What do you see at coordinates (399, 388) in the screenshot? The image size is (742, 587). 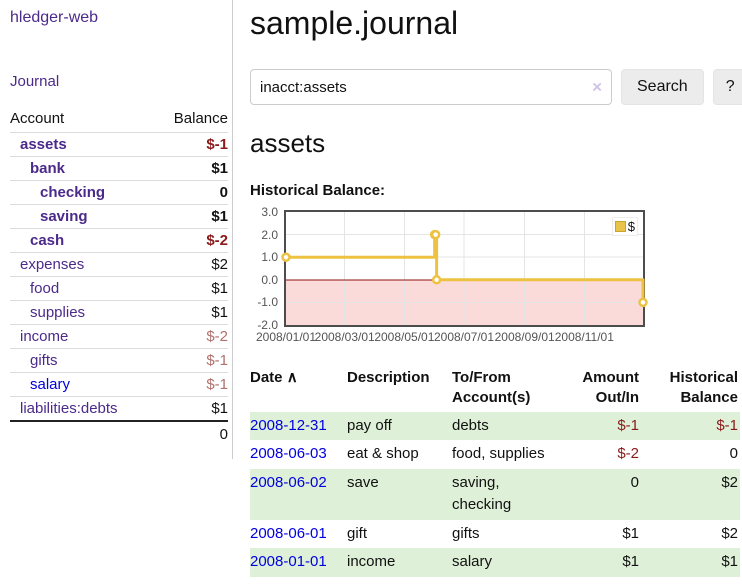 I see `register-header-description: Description` at bounding box center [399, 388].